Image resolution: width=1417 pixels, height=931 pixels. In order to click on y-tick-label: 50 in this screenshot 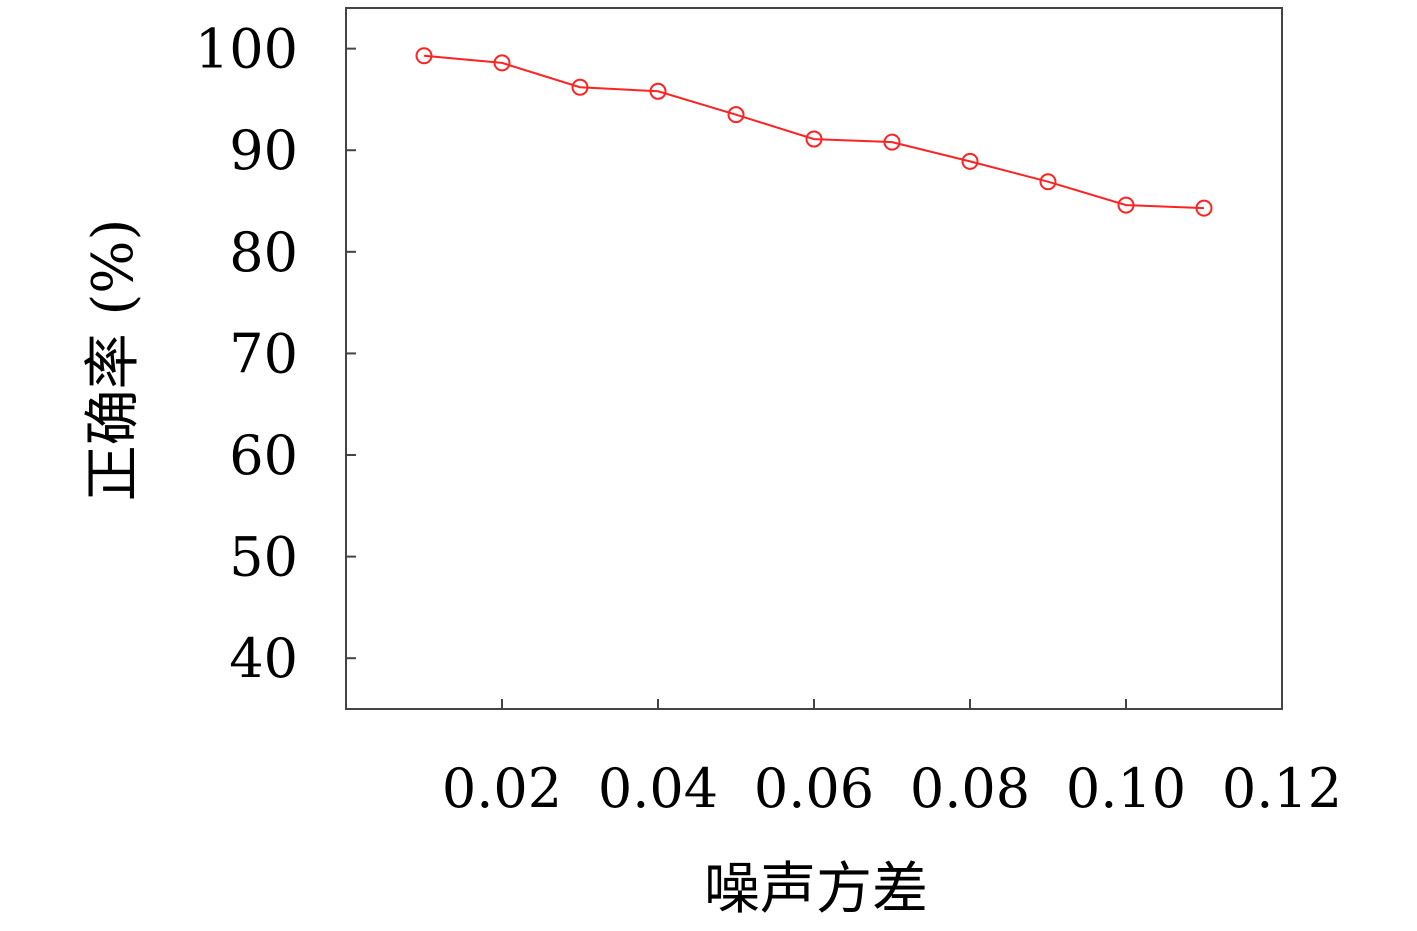, I will do `click(263, 557)`.